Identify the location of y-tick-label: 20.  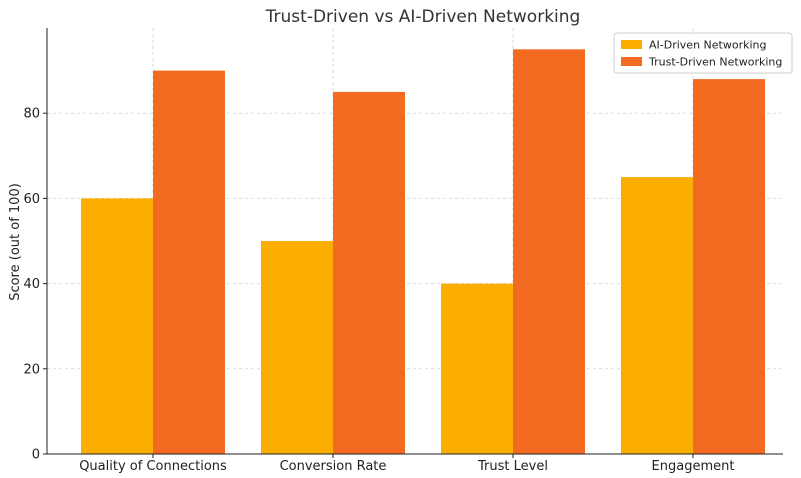
(31, 369).